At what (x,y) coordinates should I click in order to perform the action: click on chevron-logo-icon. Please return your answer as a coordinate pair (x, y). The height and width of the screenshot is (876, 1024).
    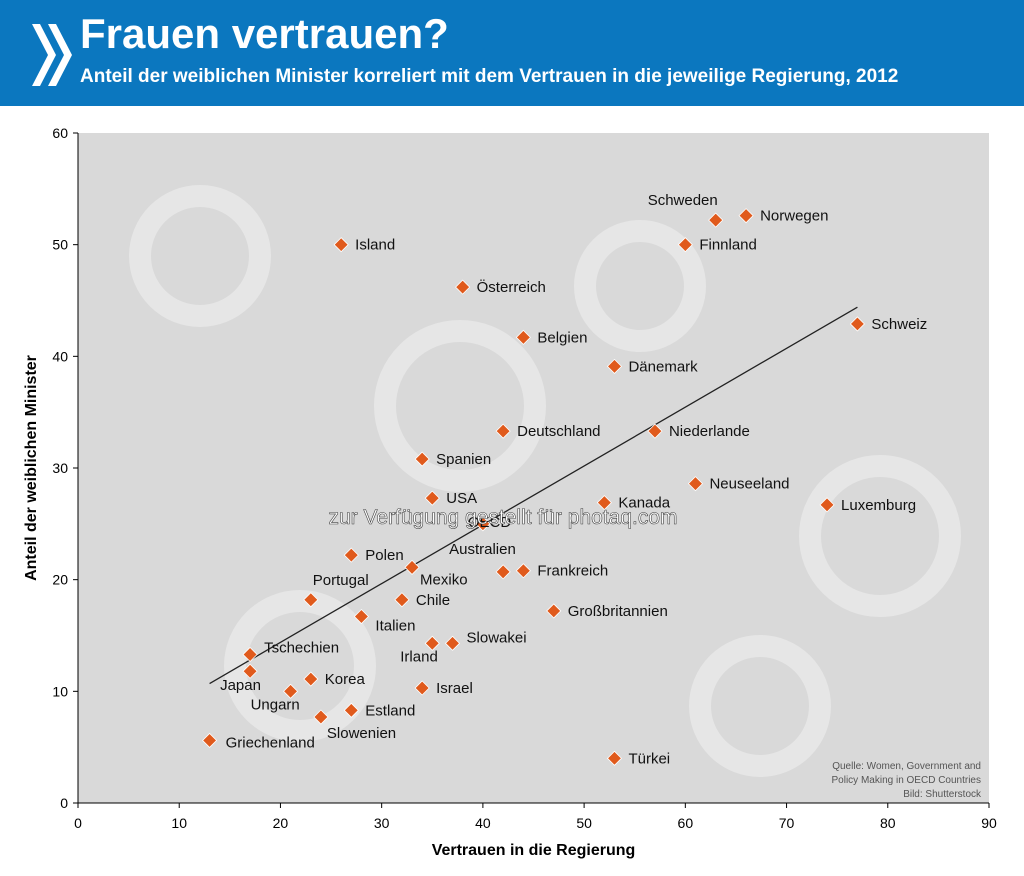
    Looking at the image, I should click on (52, 55).